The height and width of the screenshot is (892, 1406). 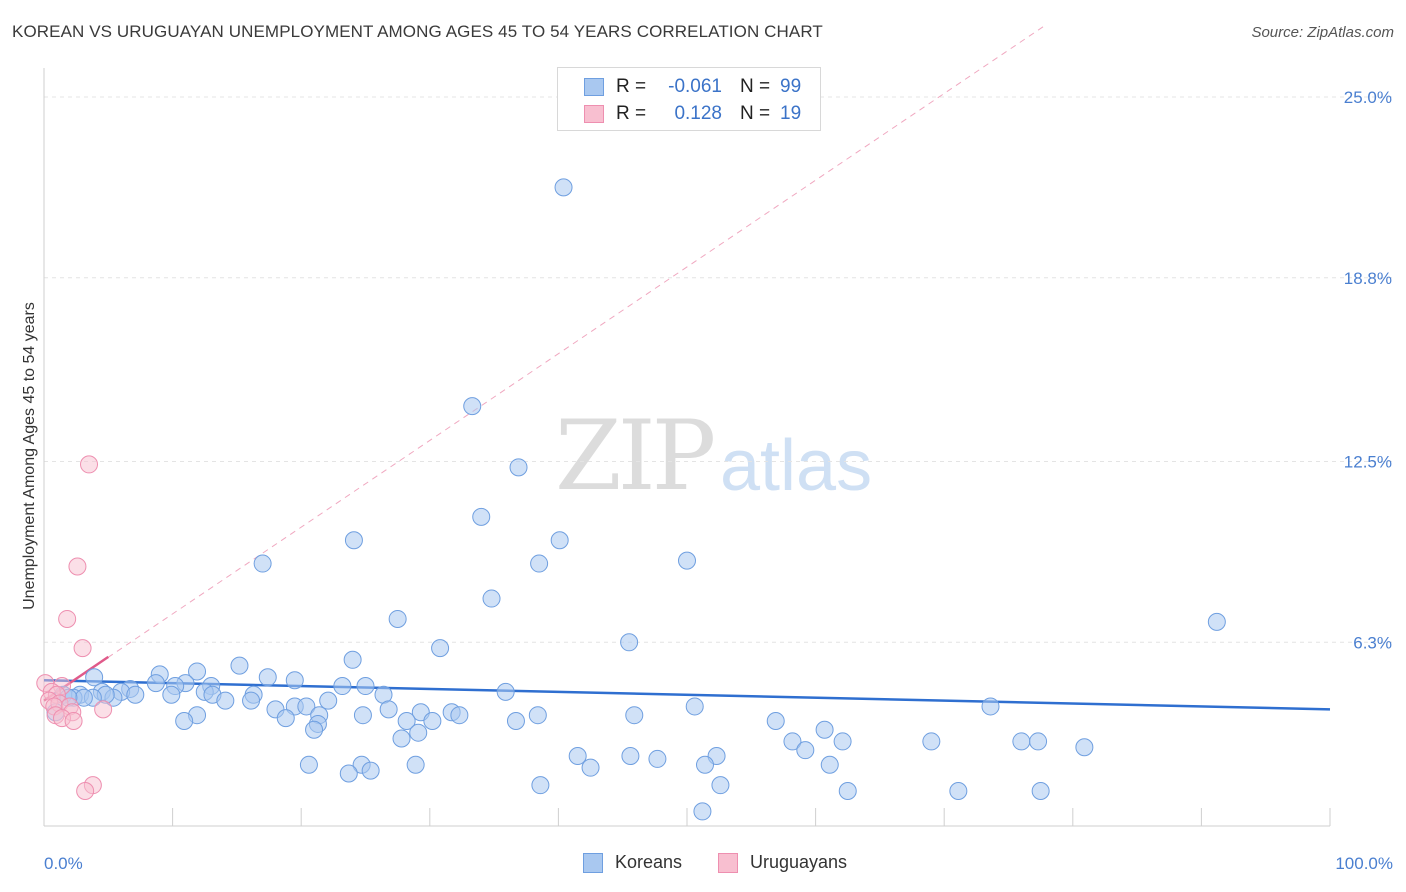 What do you see at coordinates (1368, 278) in the screenshot?
I see `y-tick-label: 18.8%` at bounding box center [1368, 278].